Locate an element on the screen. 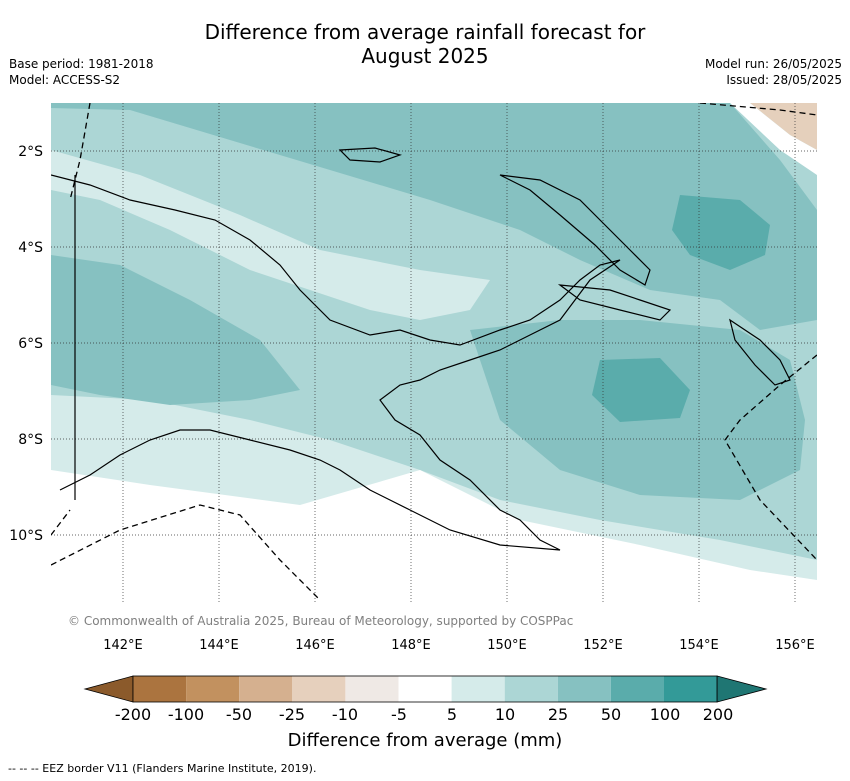  legend-title: Difference from average (mm) is located at coordinates (425, 740).